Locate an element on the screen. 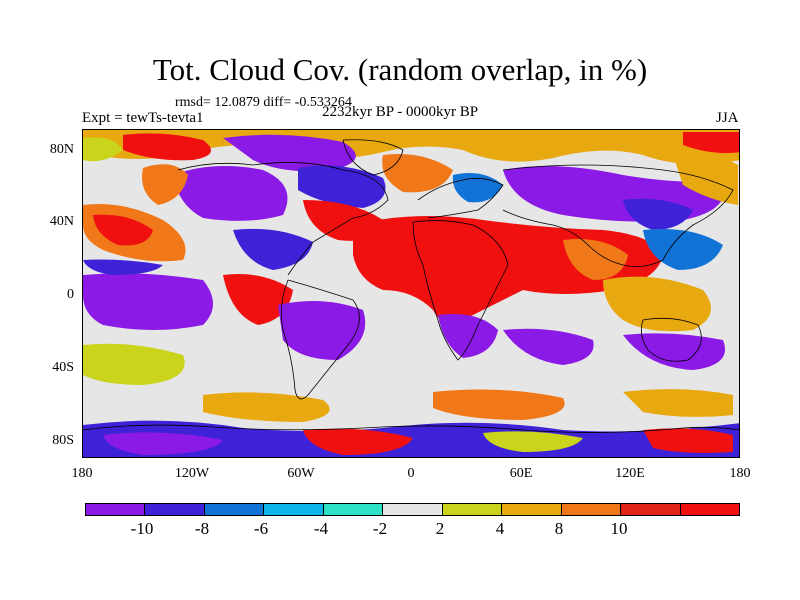 This screenshot has height=600, width=800. colorbar-label: -6 is located at coordinates (261, 528).